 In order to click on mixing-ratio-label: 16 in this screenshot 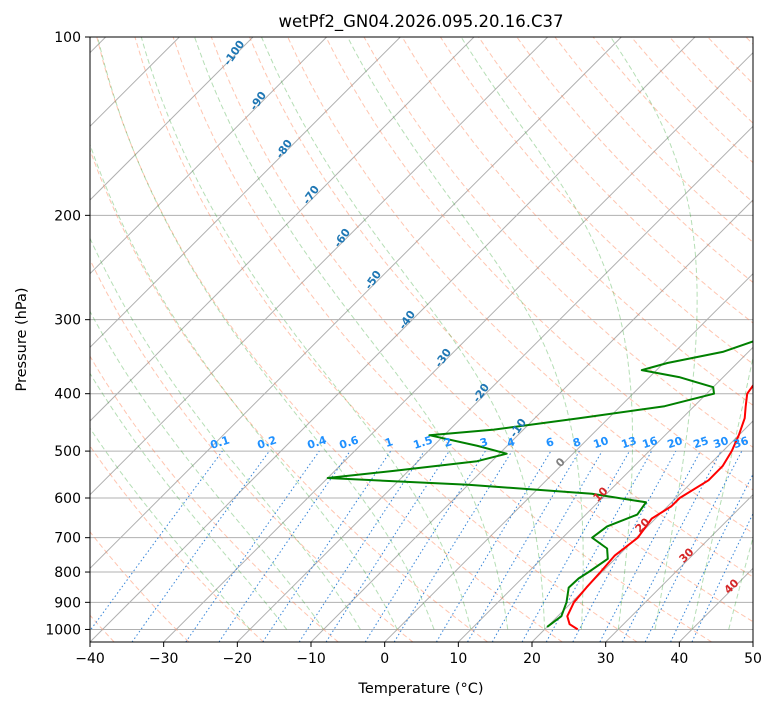, I will do `click(650, 442)`.